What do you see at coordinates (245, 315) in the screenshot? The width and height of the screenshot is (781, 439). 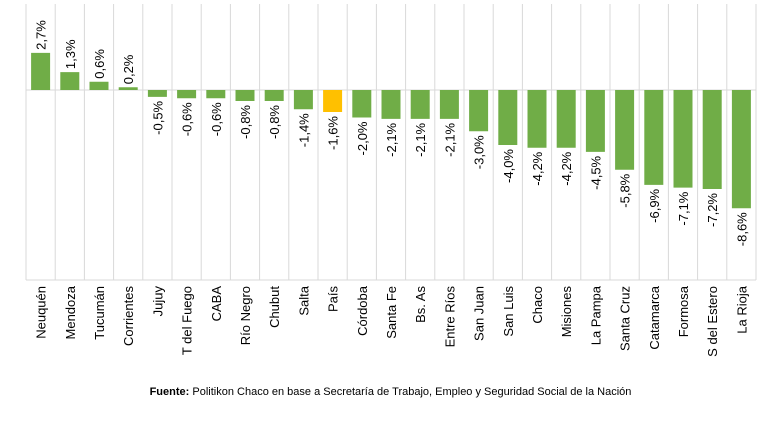 I see `category-label: Río Negro` at bounding box center [245, 315].